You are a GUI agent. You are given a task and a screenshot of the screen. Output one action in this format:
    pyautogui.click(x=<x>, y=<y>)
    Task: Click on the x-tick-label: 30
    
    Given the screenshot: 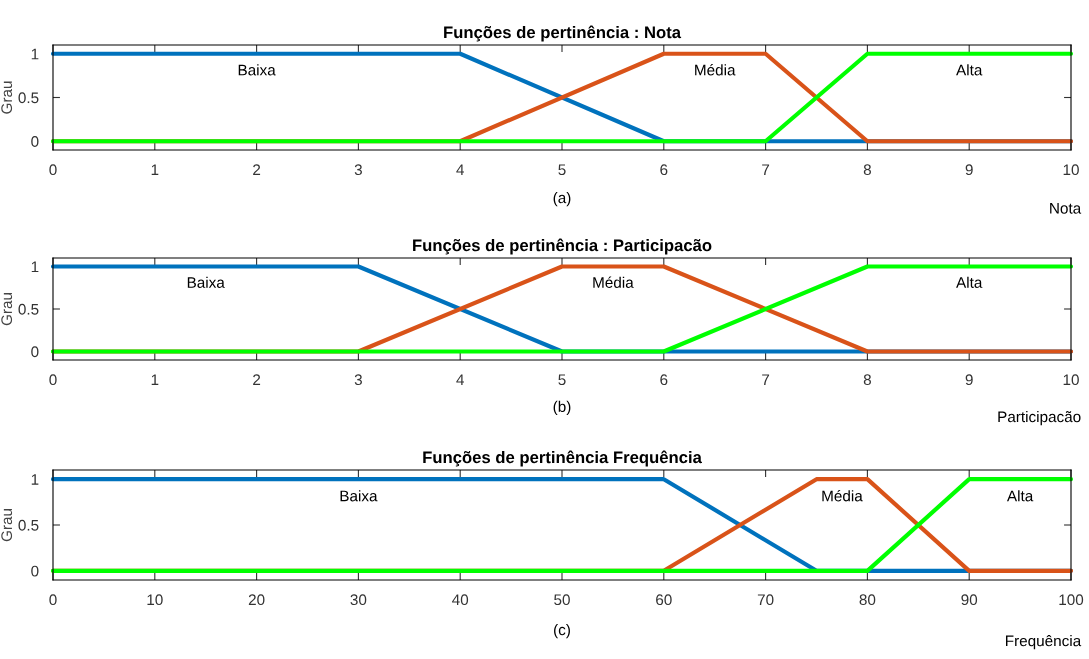 What is the action you would take?
    pyautogui.click(x=358, y=600)
    